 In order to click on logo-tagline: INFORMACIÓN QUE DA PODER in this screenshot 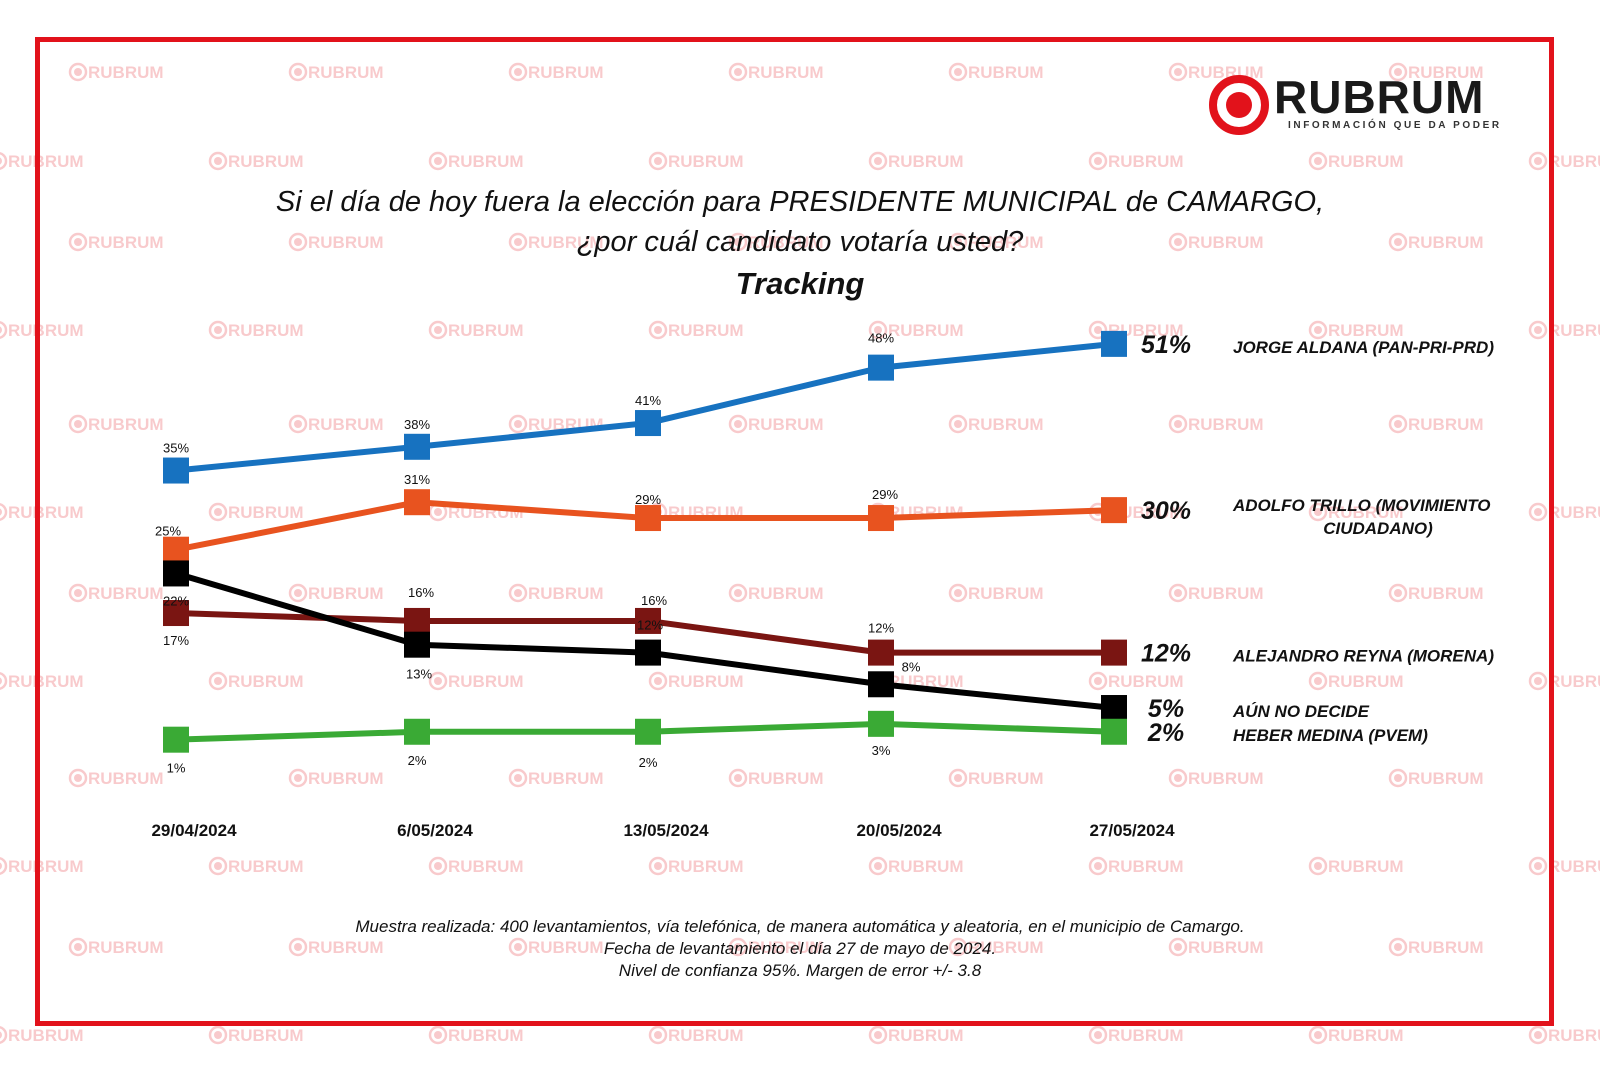, I will do `click(1395, 125)`.